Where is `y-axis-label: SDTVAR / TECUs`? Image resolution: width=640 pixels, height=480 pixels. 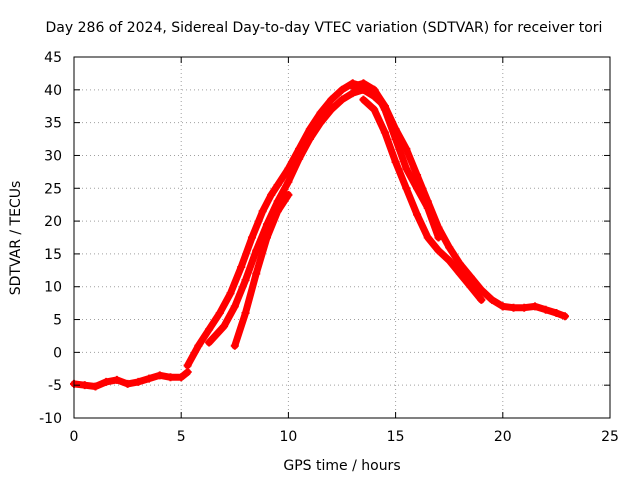
y-axis-label: SDTVAR / TECUs is located at coordinates (16, 238).